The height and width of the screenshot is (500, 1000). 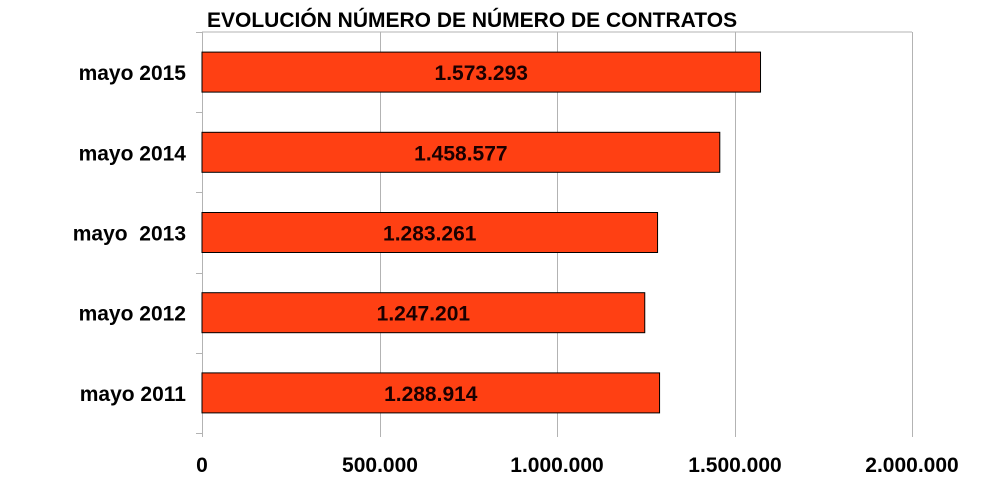 What do you see at coordinates (133, 394) in the screenshot?
I see `category-label: mayo 2011` at bounding box center [133, 394].